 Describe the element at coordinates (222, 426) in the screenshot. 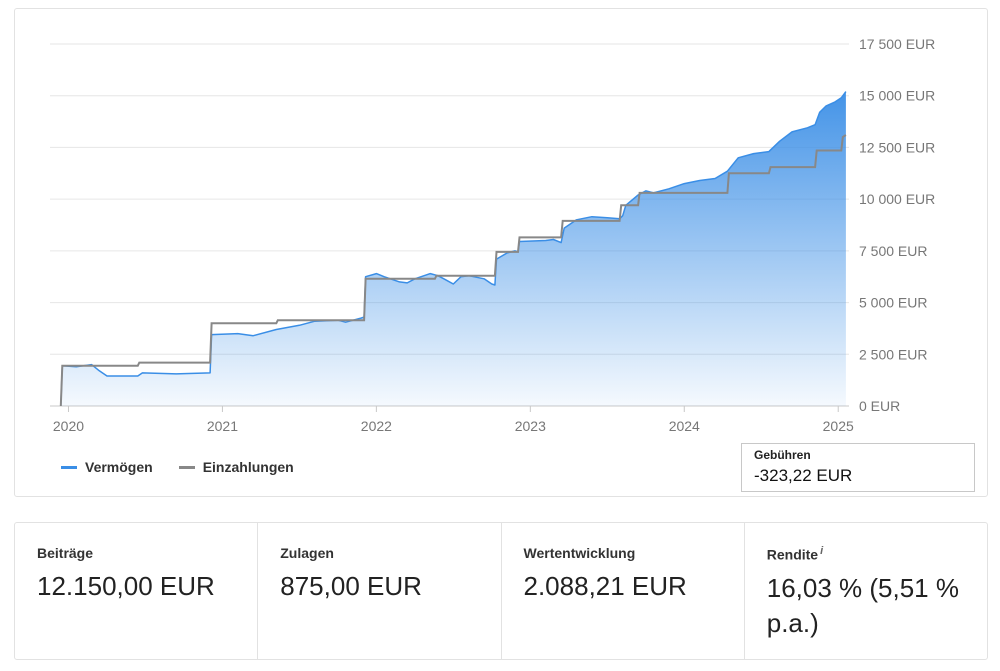

I see `x-tick-label: 2021` at that location.